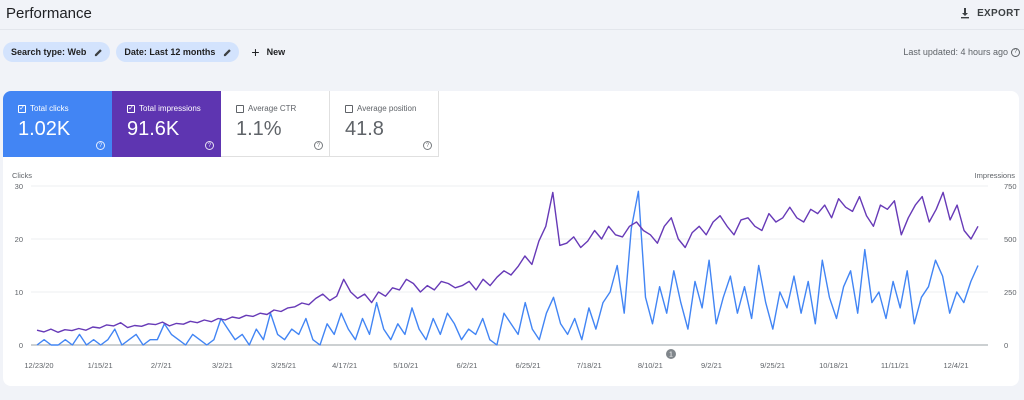  I want to click on annotation-label: 1, so click(671, 355).